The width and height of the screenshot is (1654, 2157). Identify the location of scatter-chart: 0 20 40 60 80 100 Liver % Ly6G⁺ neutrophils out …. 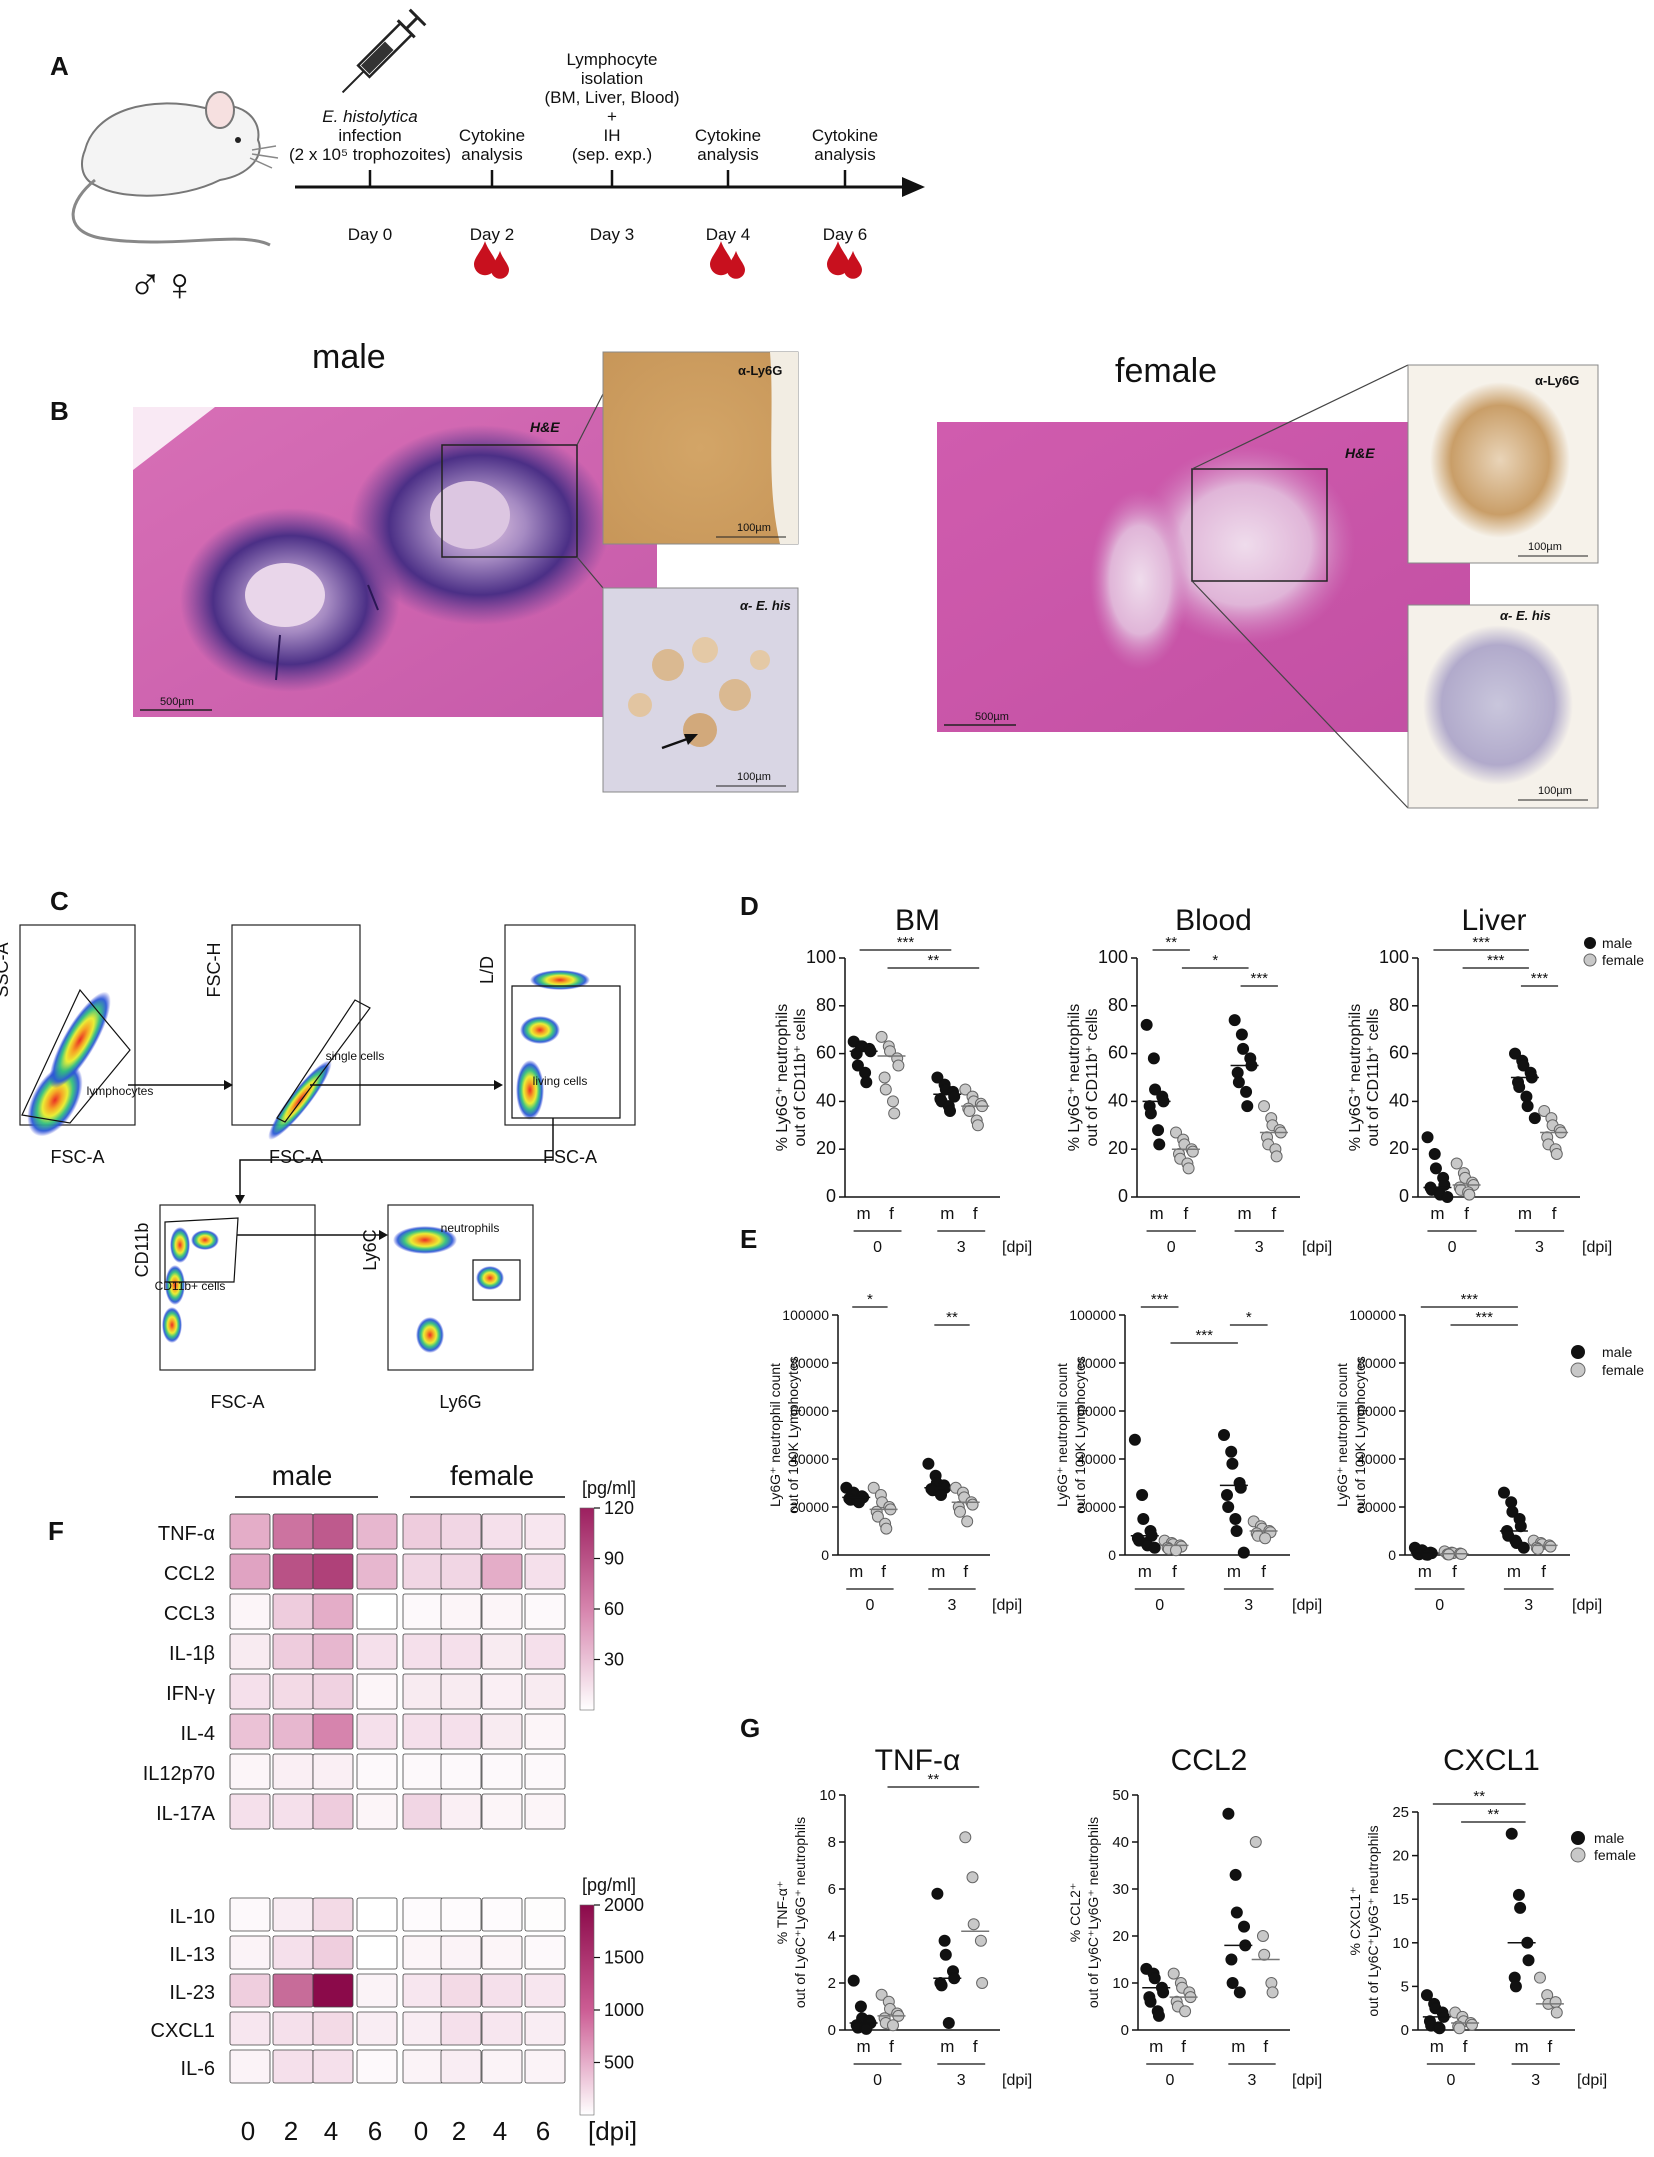
(1479, 1080).